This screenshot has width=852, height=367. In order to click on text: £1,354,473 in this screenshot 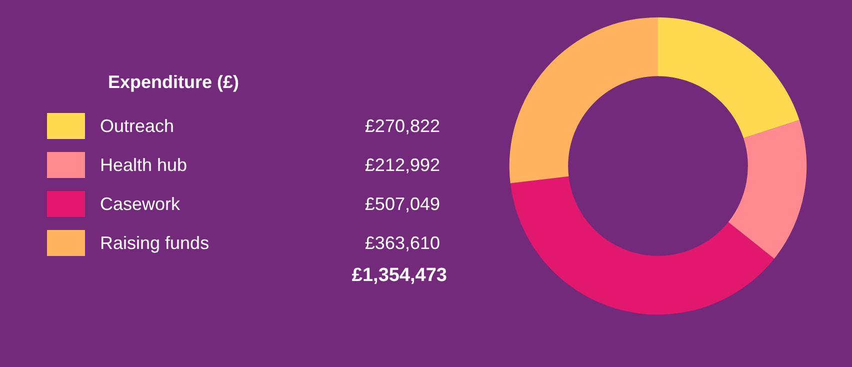, I will do `click(399, 275)`.